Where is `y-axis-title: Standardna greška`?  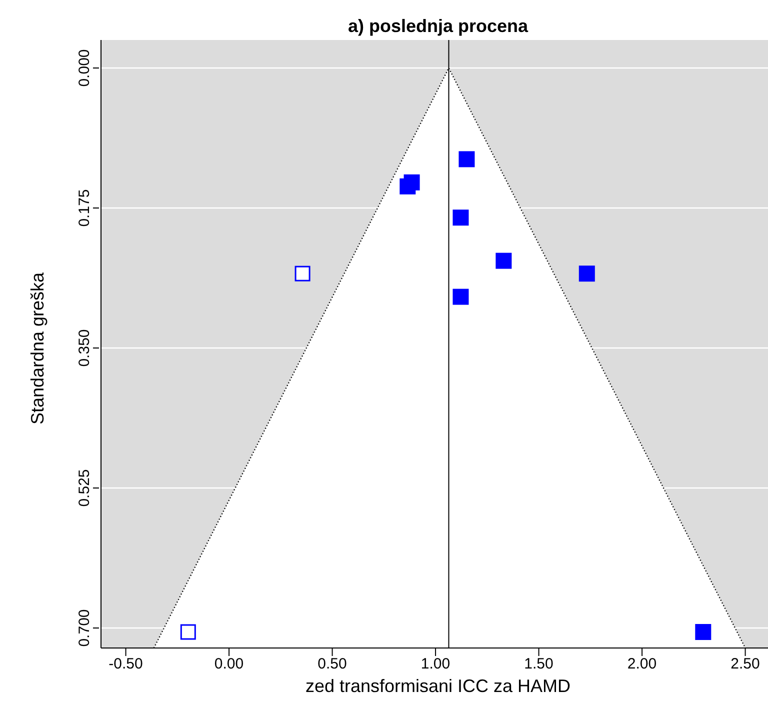
y-axis-title: Standardna greška is located at coordinates (38, 348).